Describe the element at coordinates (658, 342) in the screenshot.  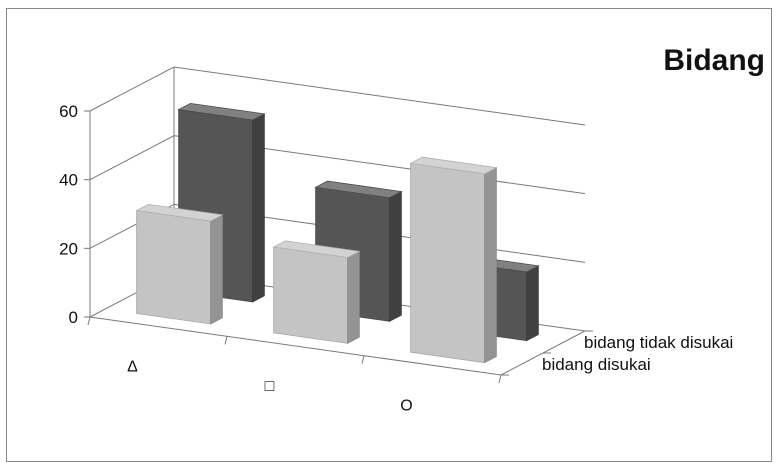
I see `depth-series-label: bidang tidak disukai` at that location.